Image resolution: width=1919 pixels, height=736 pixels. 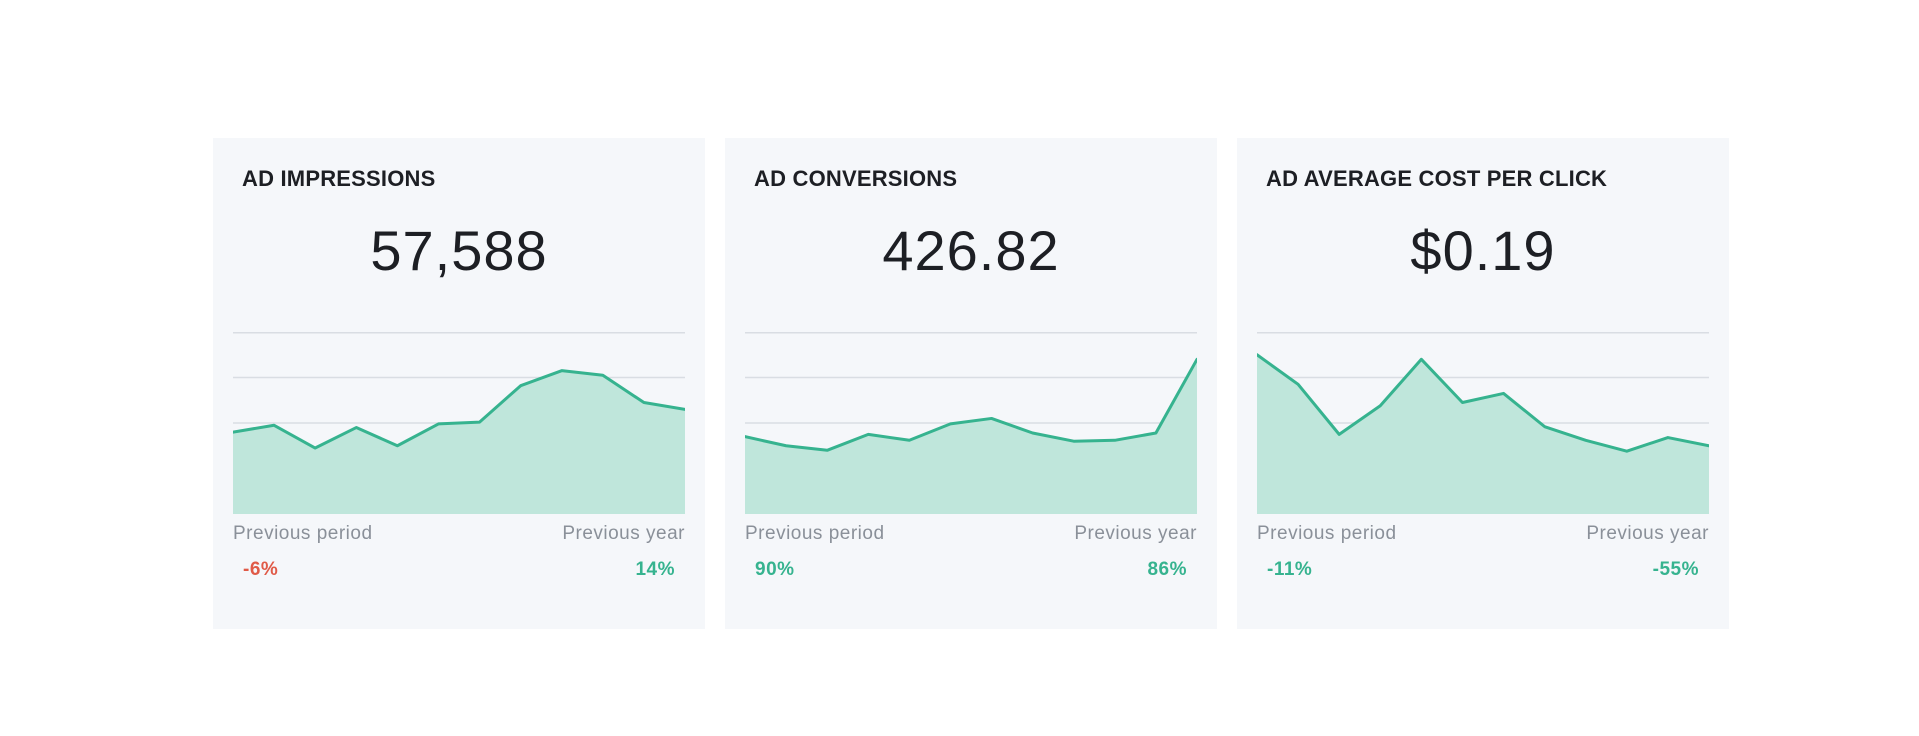 I want to click on previous-year-change: 86%, so click(x=1167, y=569).